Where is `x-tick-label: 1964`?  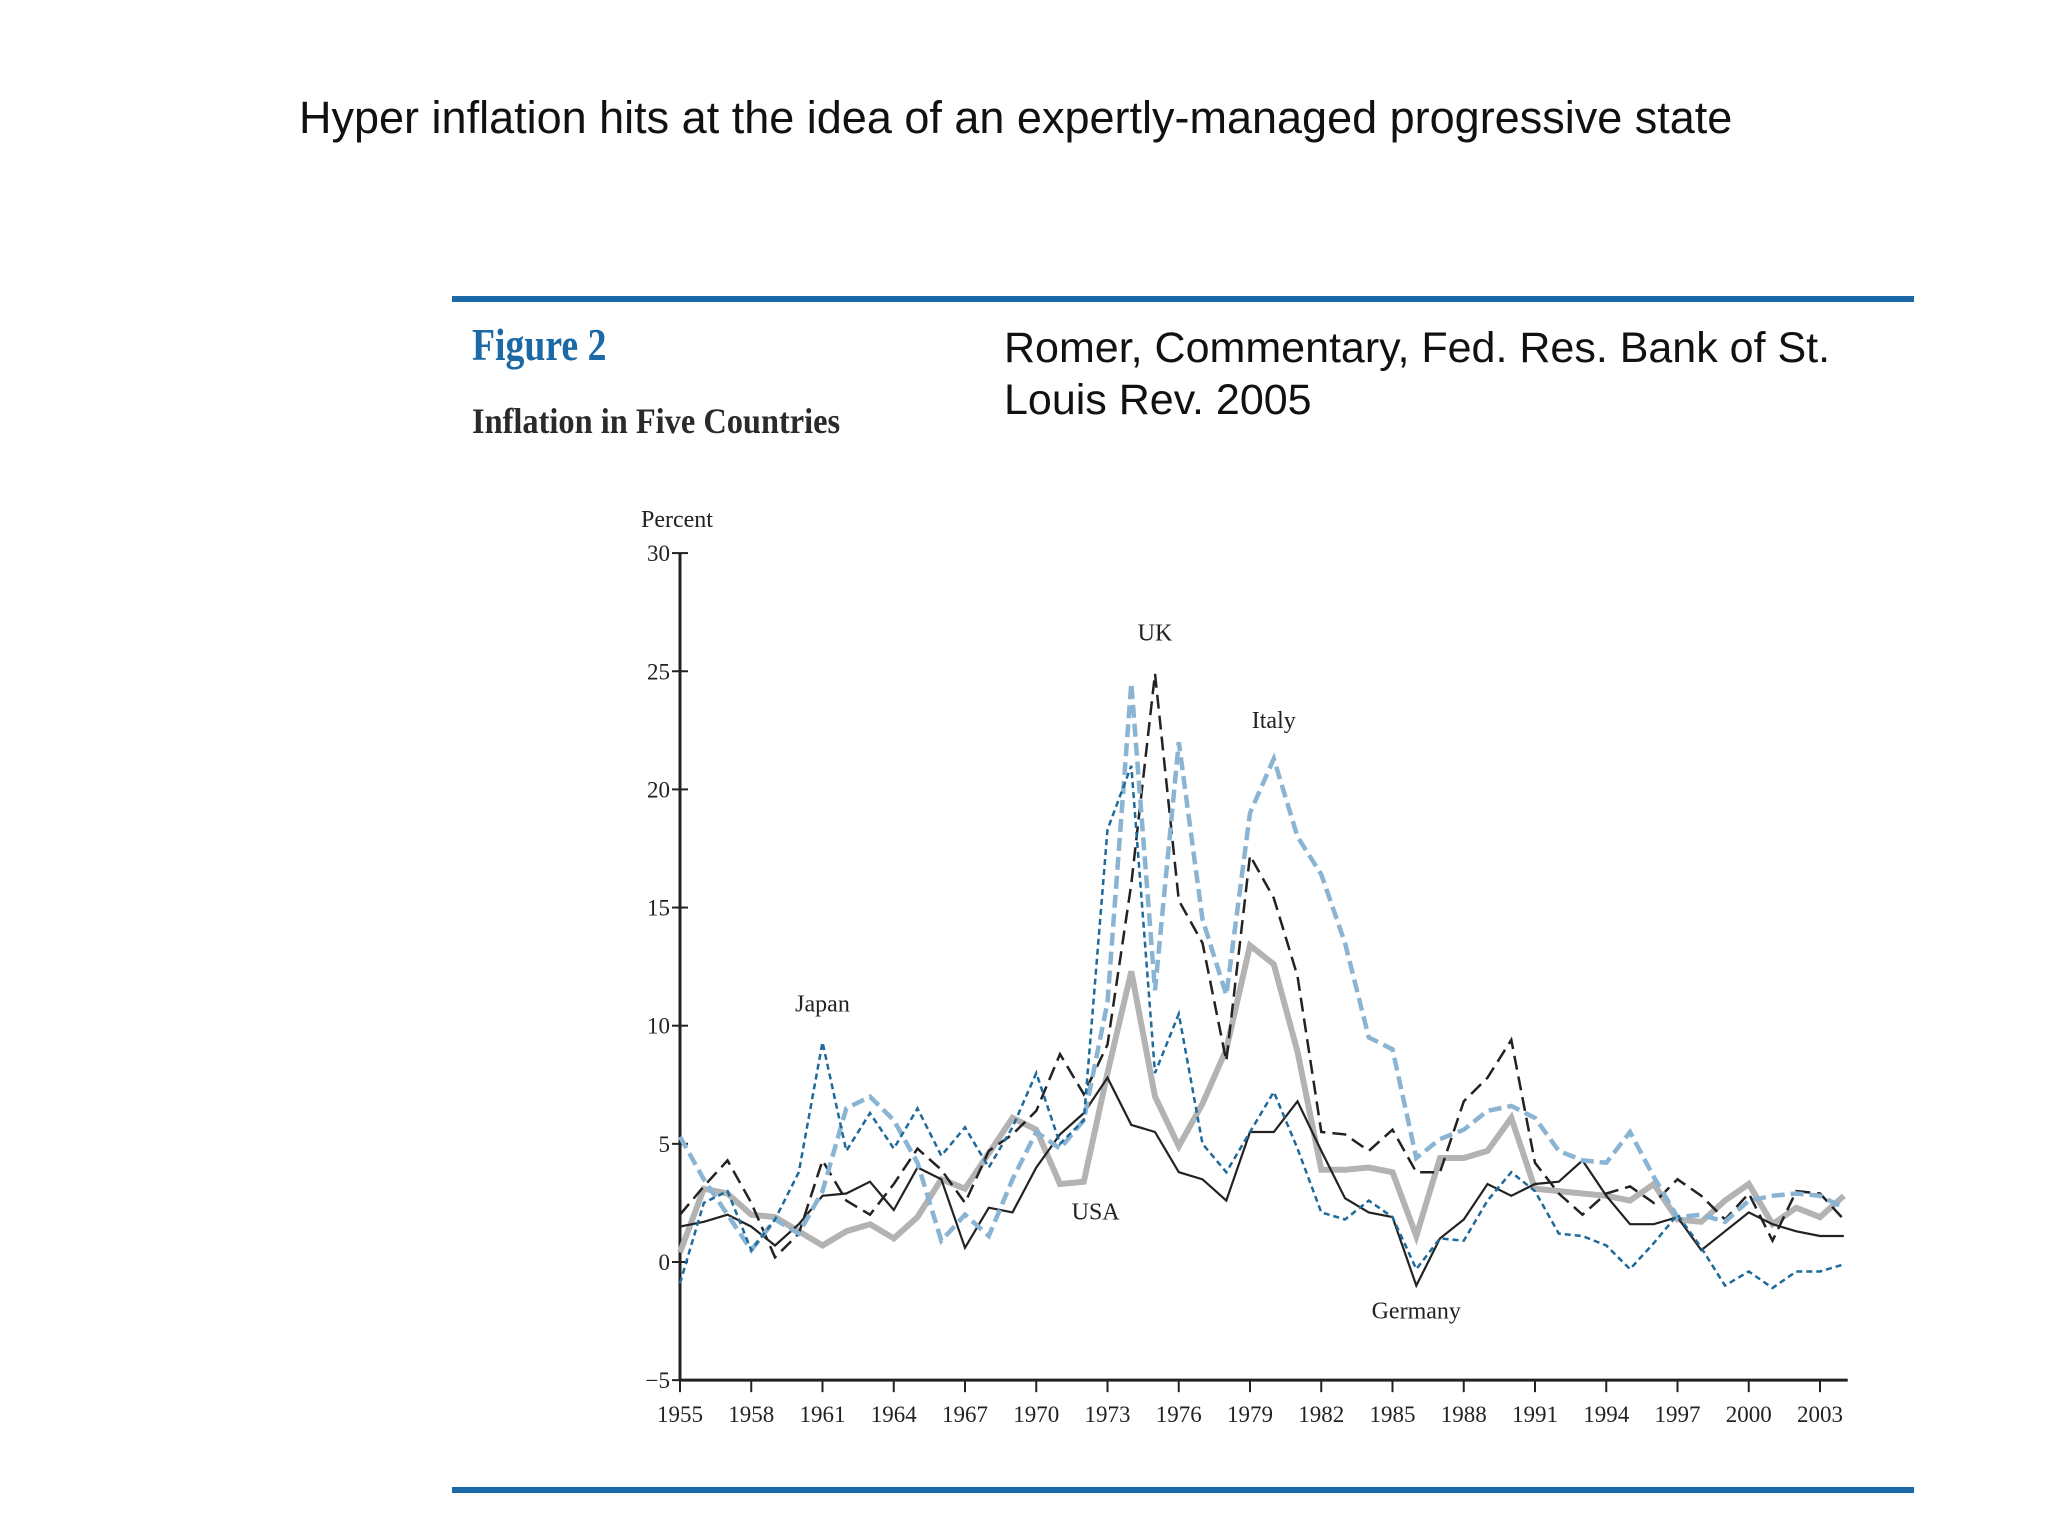 x-tick-label: 1964 is located at coordinates (894, 1414).